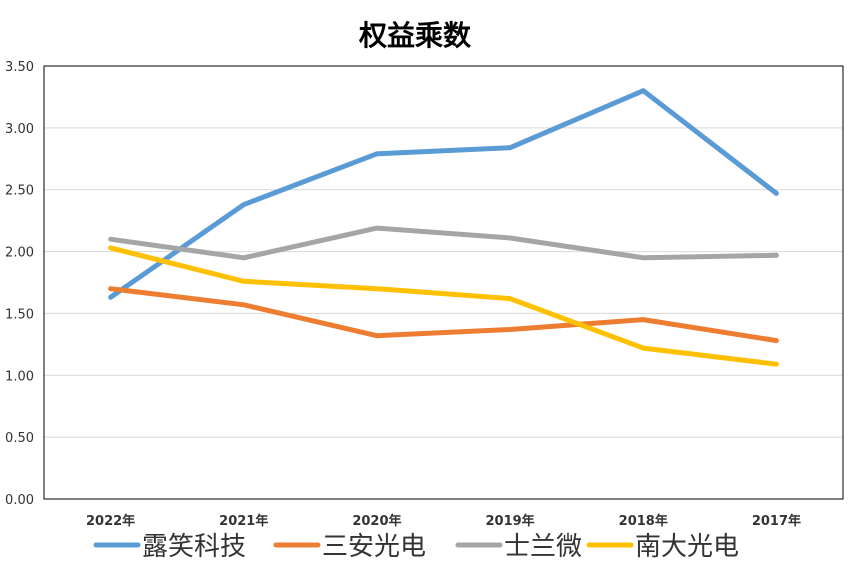 The height and width of the screenshot is (580, 858). What do you see at coordinates (414, 35) in the screenshot?
I see `chart-title: 权益乘数` at bounding box center [414, 35].